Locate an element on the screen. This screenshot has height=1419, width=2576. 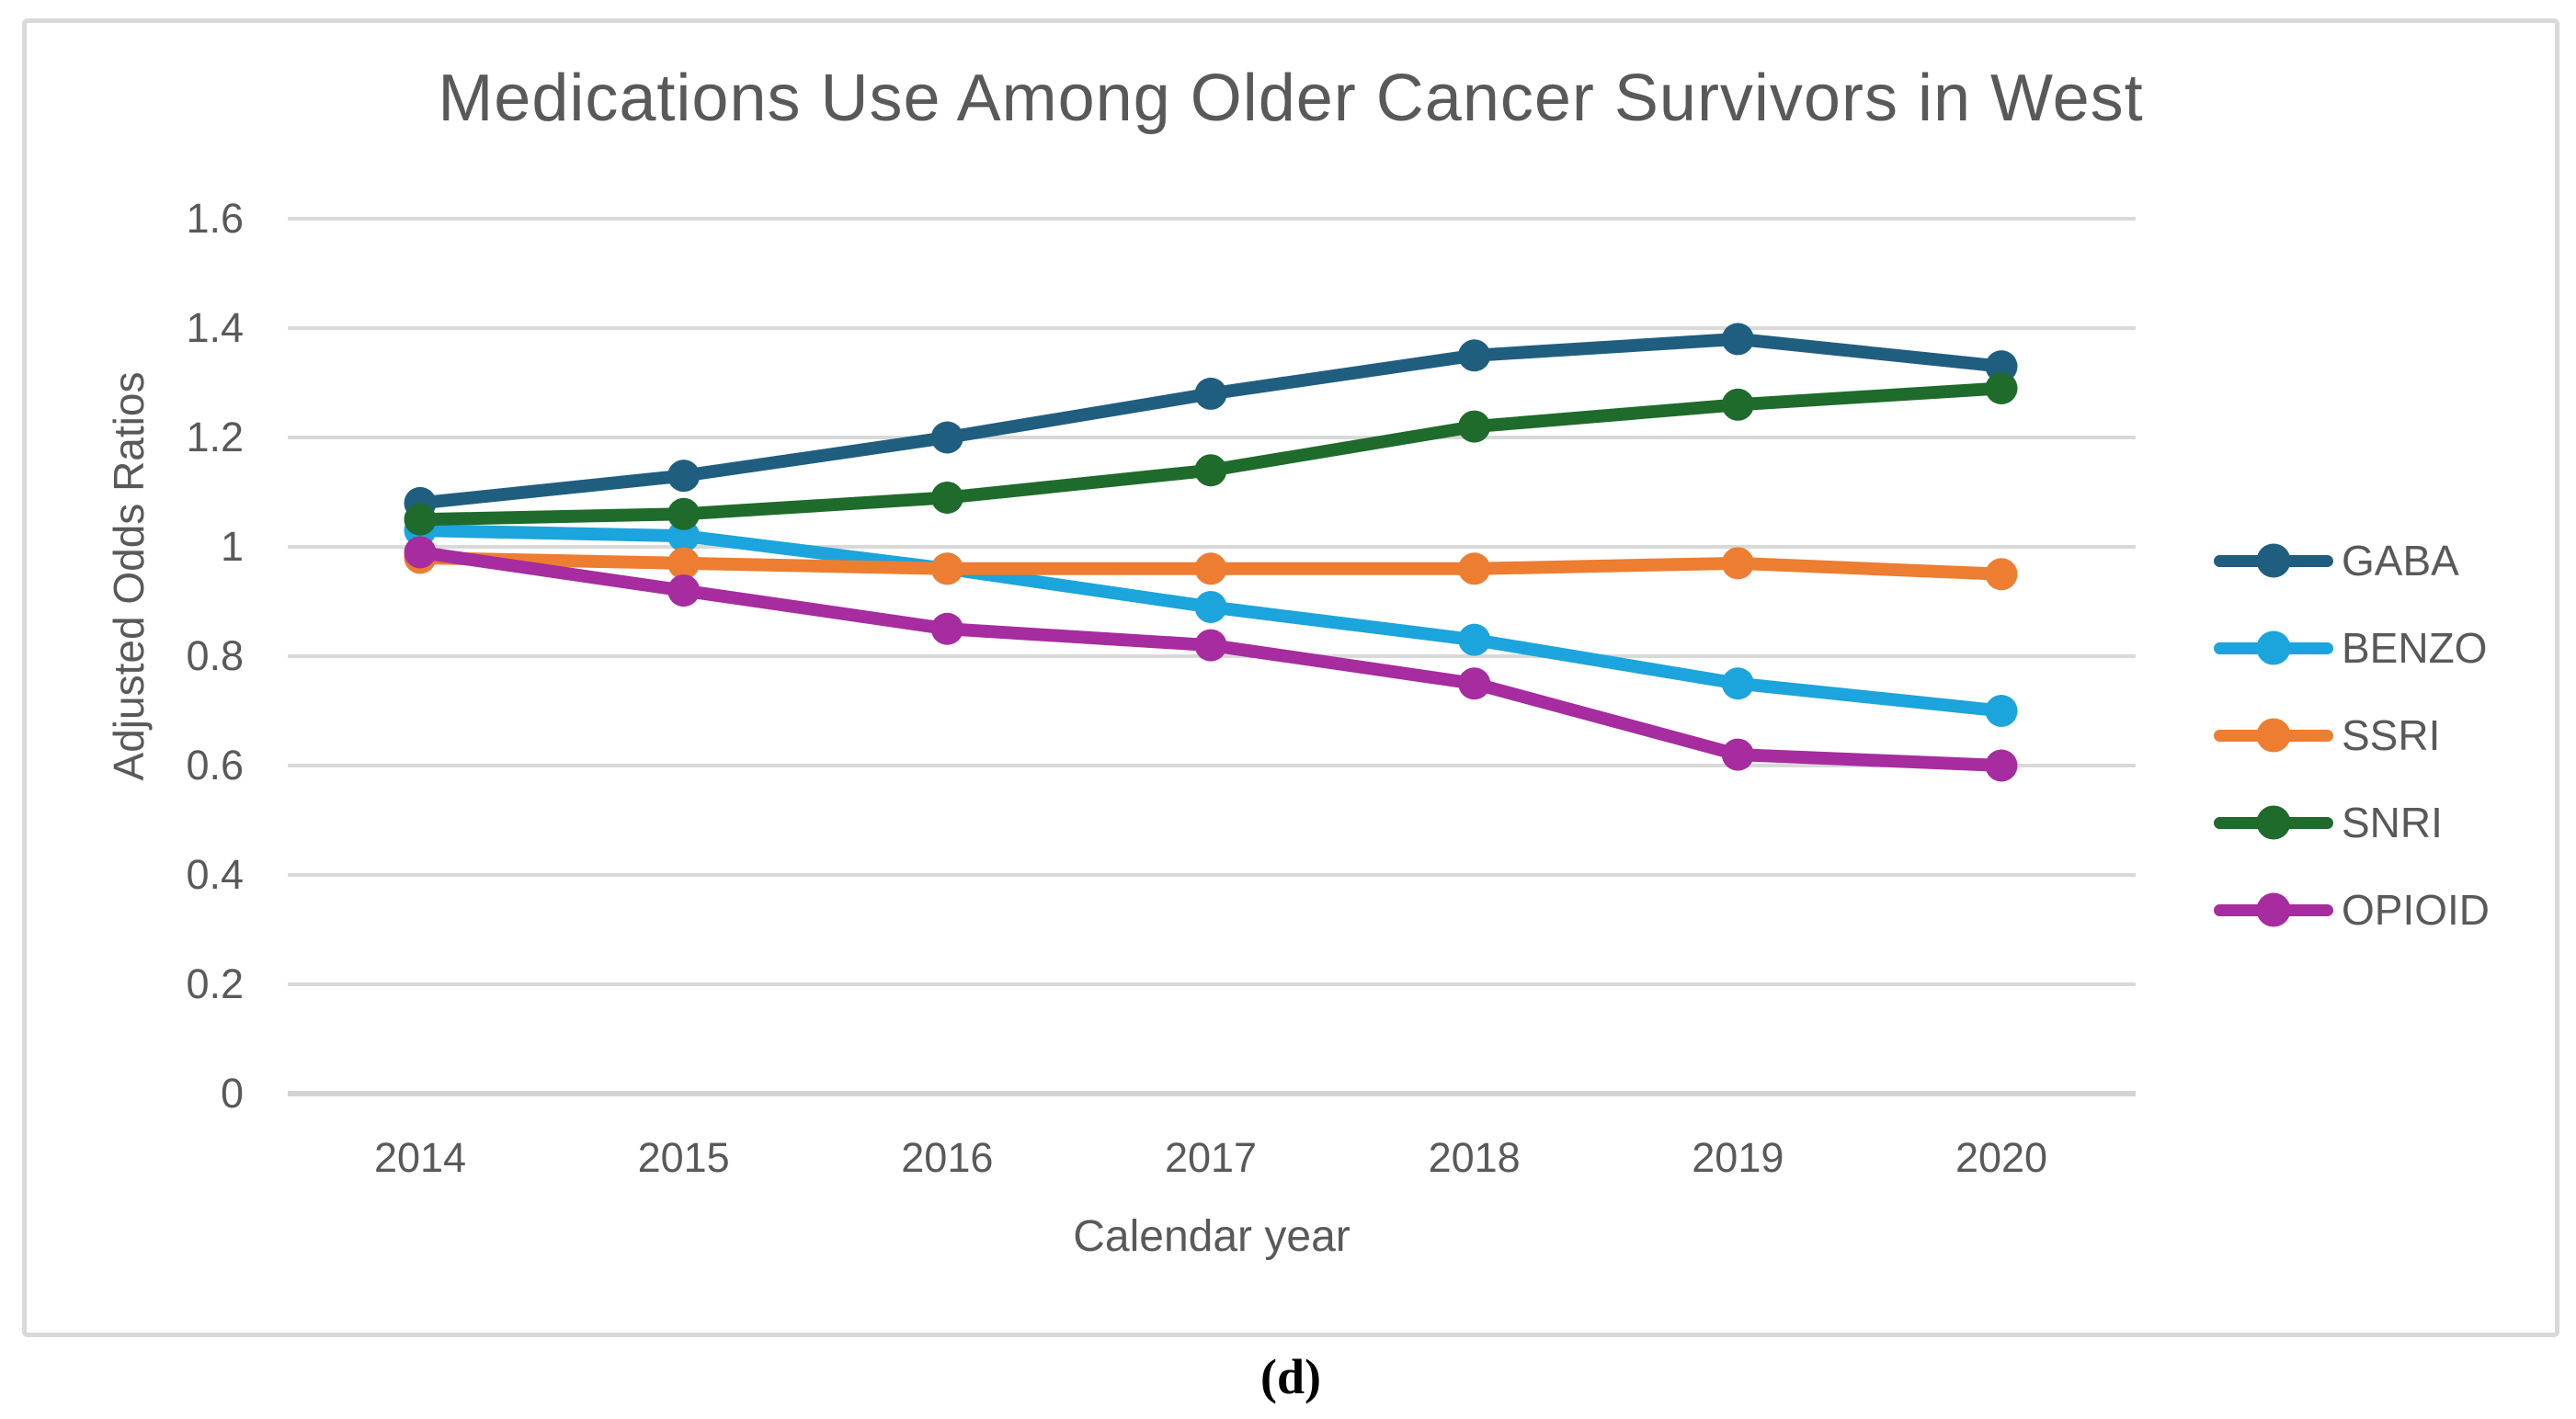
y-axis-tick-label: 1.4 is located at coordinates (215, 327).